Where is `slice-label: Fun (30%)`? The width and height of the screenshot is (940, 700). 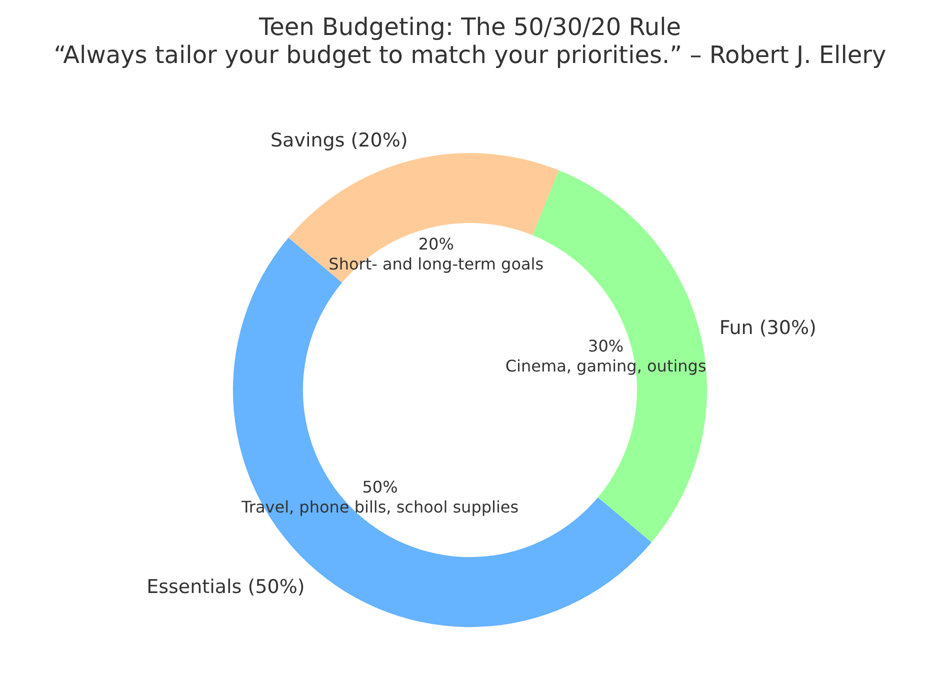 slice-label: Fun (30%) is located at coordinates (767, 327).